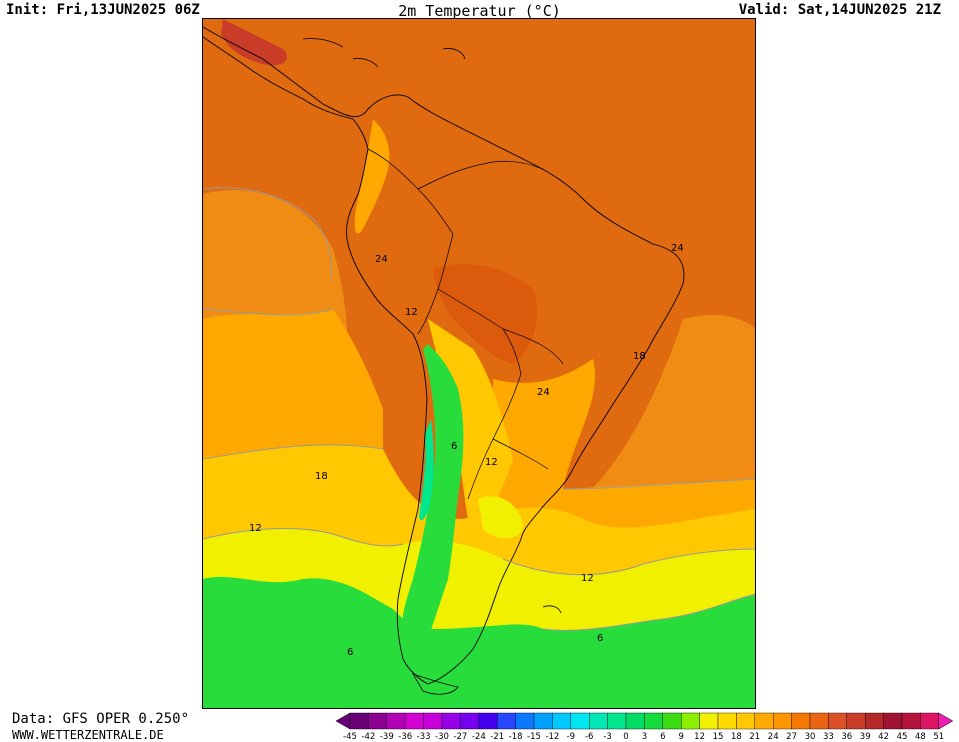  I want to click on legend-tick-label: 21, so click(754, 736).